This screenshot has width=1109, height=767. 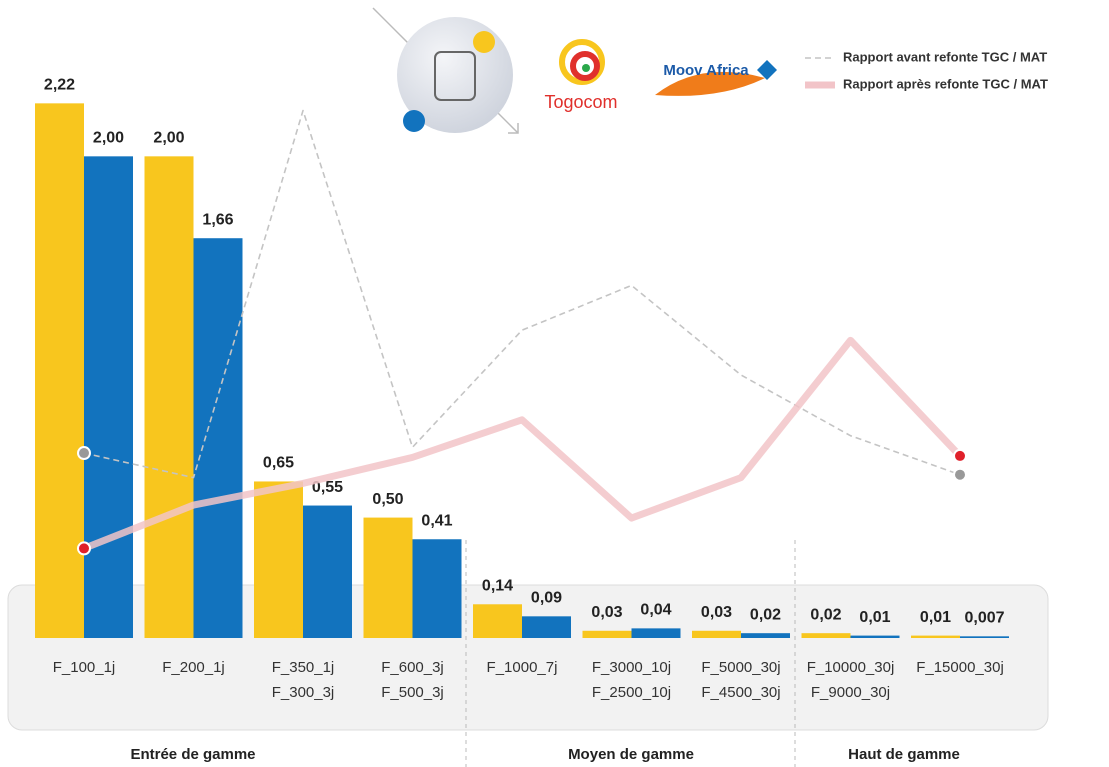 What do you see at coordinates (851, 667) in the screenshot?
I see `x-tick-label: F_10000_30j` at bounding box center [851, 667].